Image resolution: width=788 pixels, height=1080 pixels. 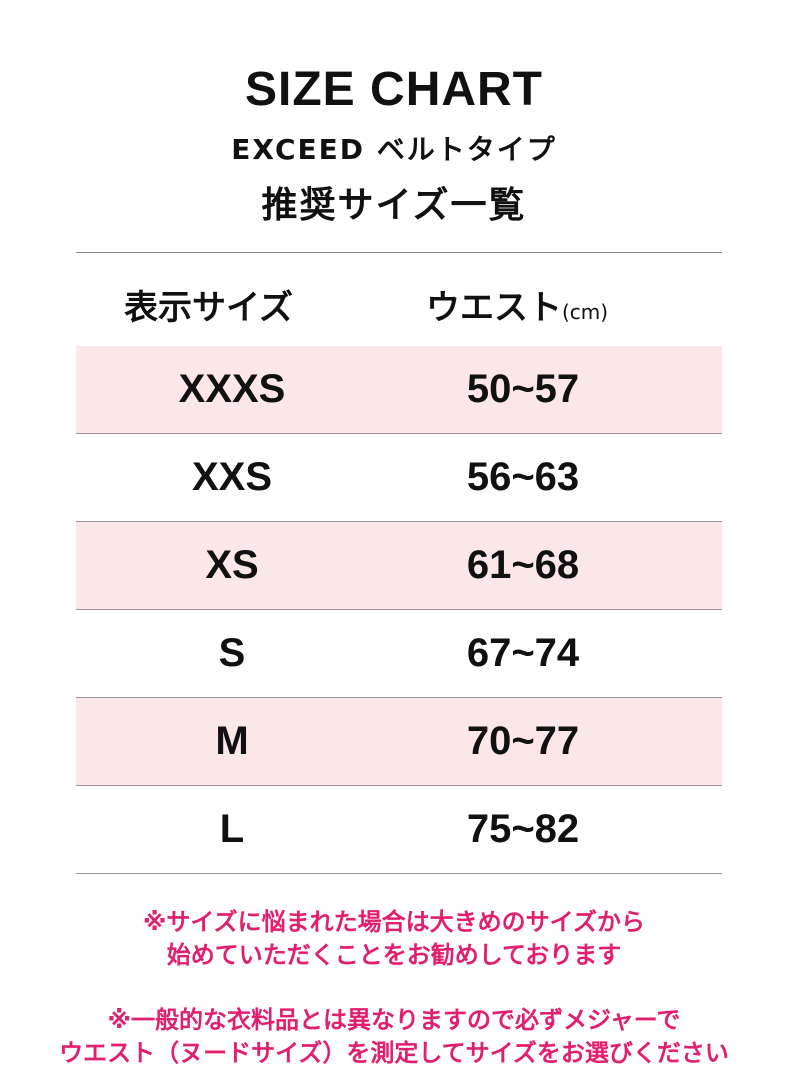 What do you see at coordinates (585, 312) in the screenshot?
I see `unit-label: (cm)` at bounding box center [585, 312].